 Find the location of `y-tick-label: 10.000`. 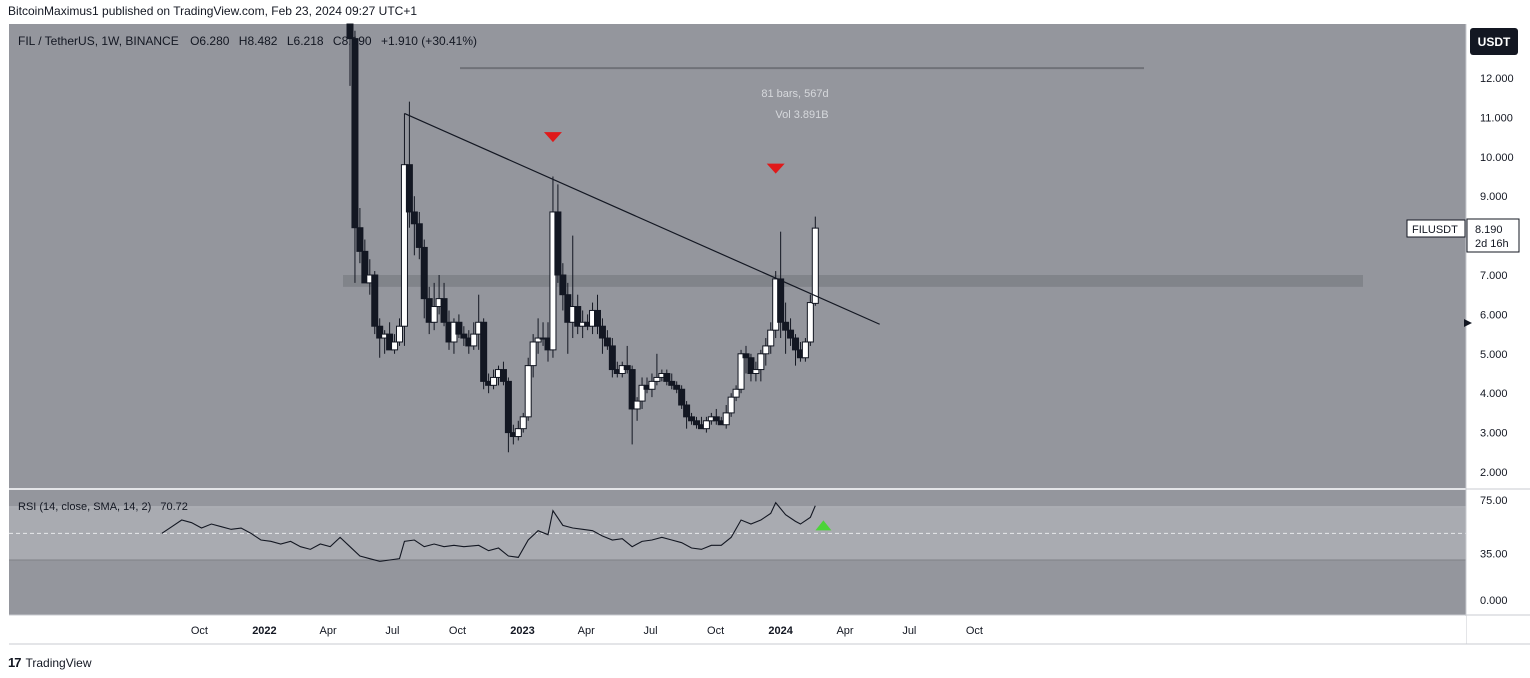

y-tick-label: 10.000 is located at coordinates (1497, 158).